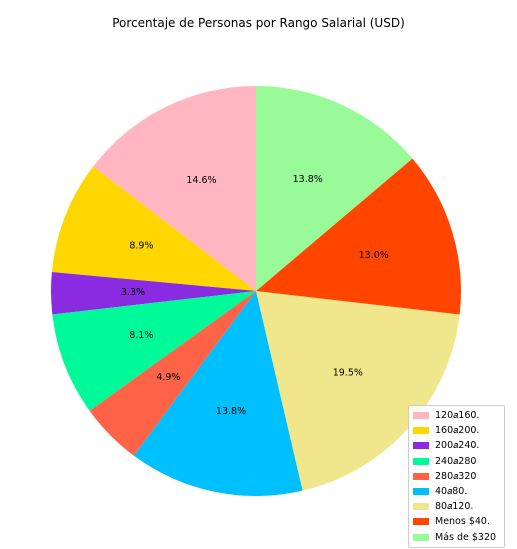 The height and width of the screenshot is (549, 517). I want to click on legend-label: 160𝑎200., so click(457, 431).